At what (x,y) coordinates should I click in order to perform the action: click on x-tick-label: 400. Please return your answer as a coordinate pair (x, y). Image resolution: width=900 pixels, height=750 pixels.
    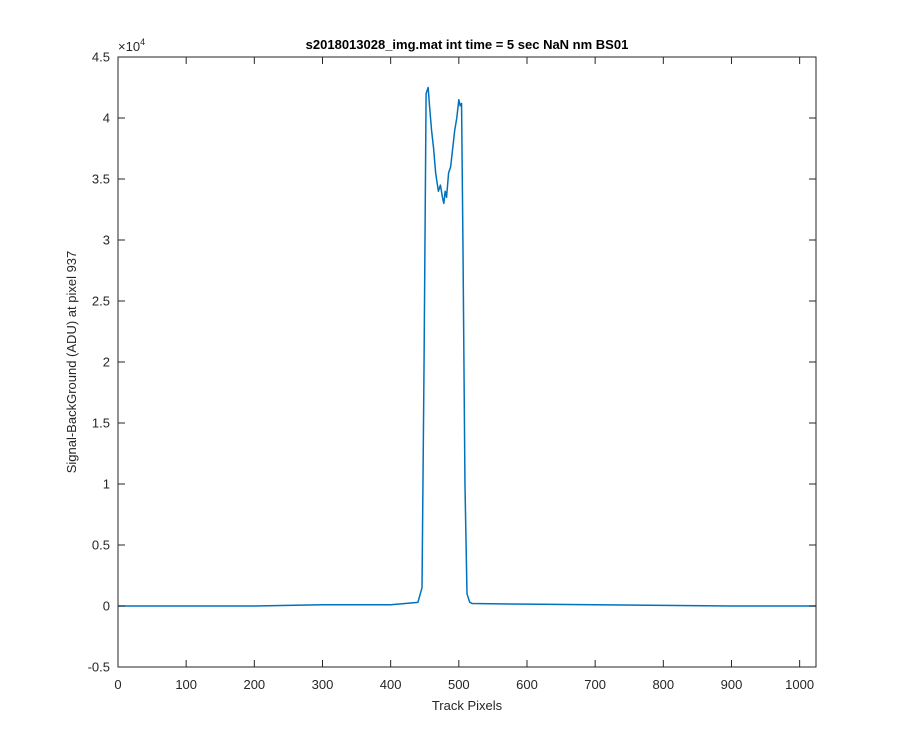
    Looking at the image, I should click on (391, 684).